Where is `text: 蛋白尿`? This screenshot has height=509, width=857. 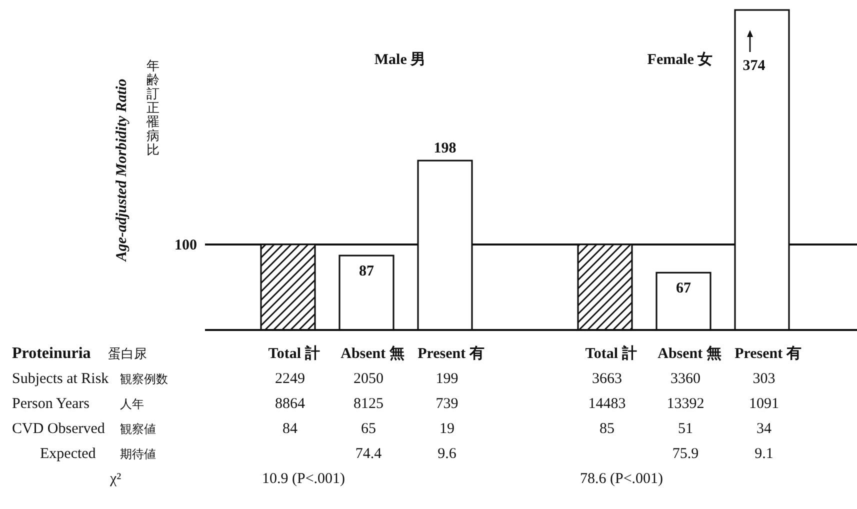
text: 蛋白尿 is located at coordinates (127, 353).